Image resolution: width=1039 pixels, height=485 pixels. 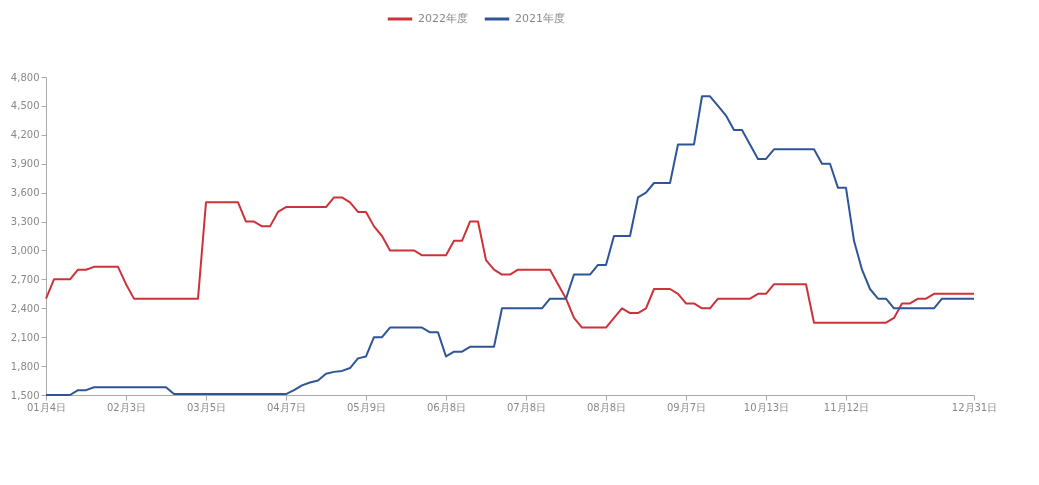 What do you see at coordinates (974, 407) in the screenshot?
I see `x-tick-label: 12月31日` at bounding box center [974, 407].